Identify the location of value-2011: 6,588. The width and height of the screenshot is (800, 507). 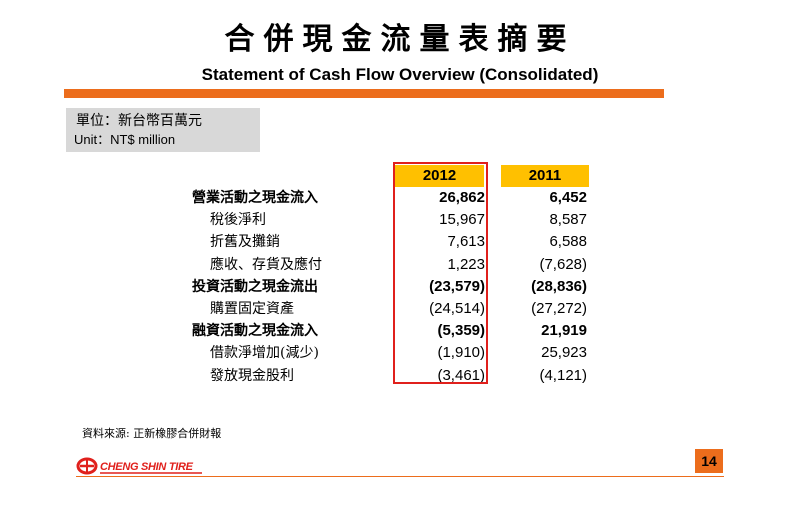
(568, 242).